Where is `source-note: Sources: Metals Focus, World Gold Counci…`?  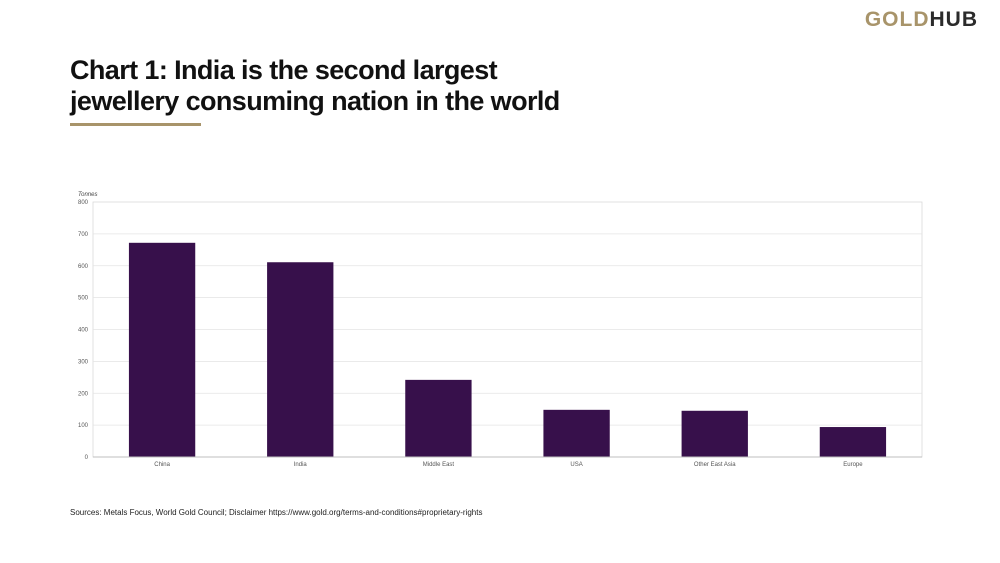 source-note: Sources: Metals Focus, World Gold Counci… is located at coordinates (276, 512).